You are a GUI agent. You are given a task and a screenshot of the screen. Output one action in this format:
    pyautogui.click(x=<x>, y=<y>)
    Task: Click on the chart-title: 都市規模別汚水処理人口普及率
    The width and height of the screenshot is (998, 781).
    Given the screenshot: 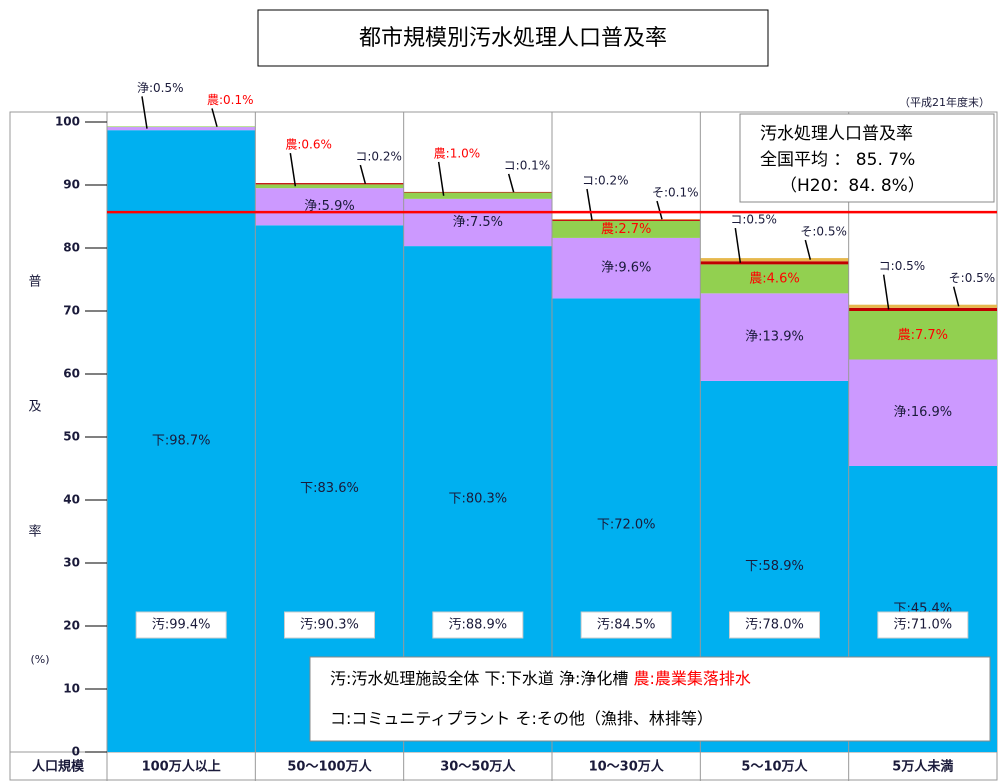 What is the action you would take?
    pyautogui.click(x=513, y=38)
    